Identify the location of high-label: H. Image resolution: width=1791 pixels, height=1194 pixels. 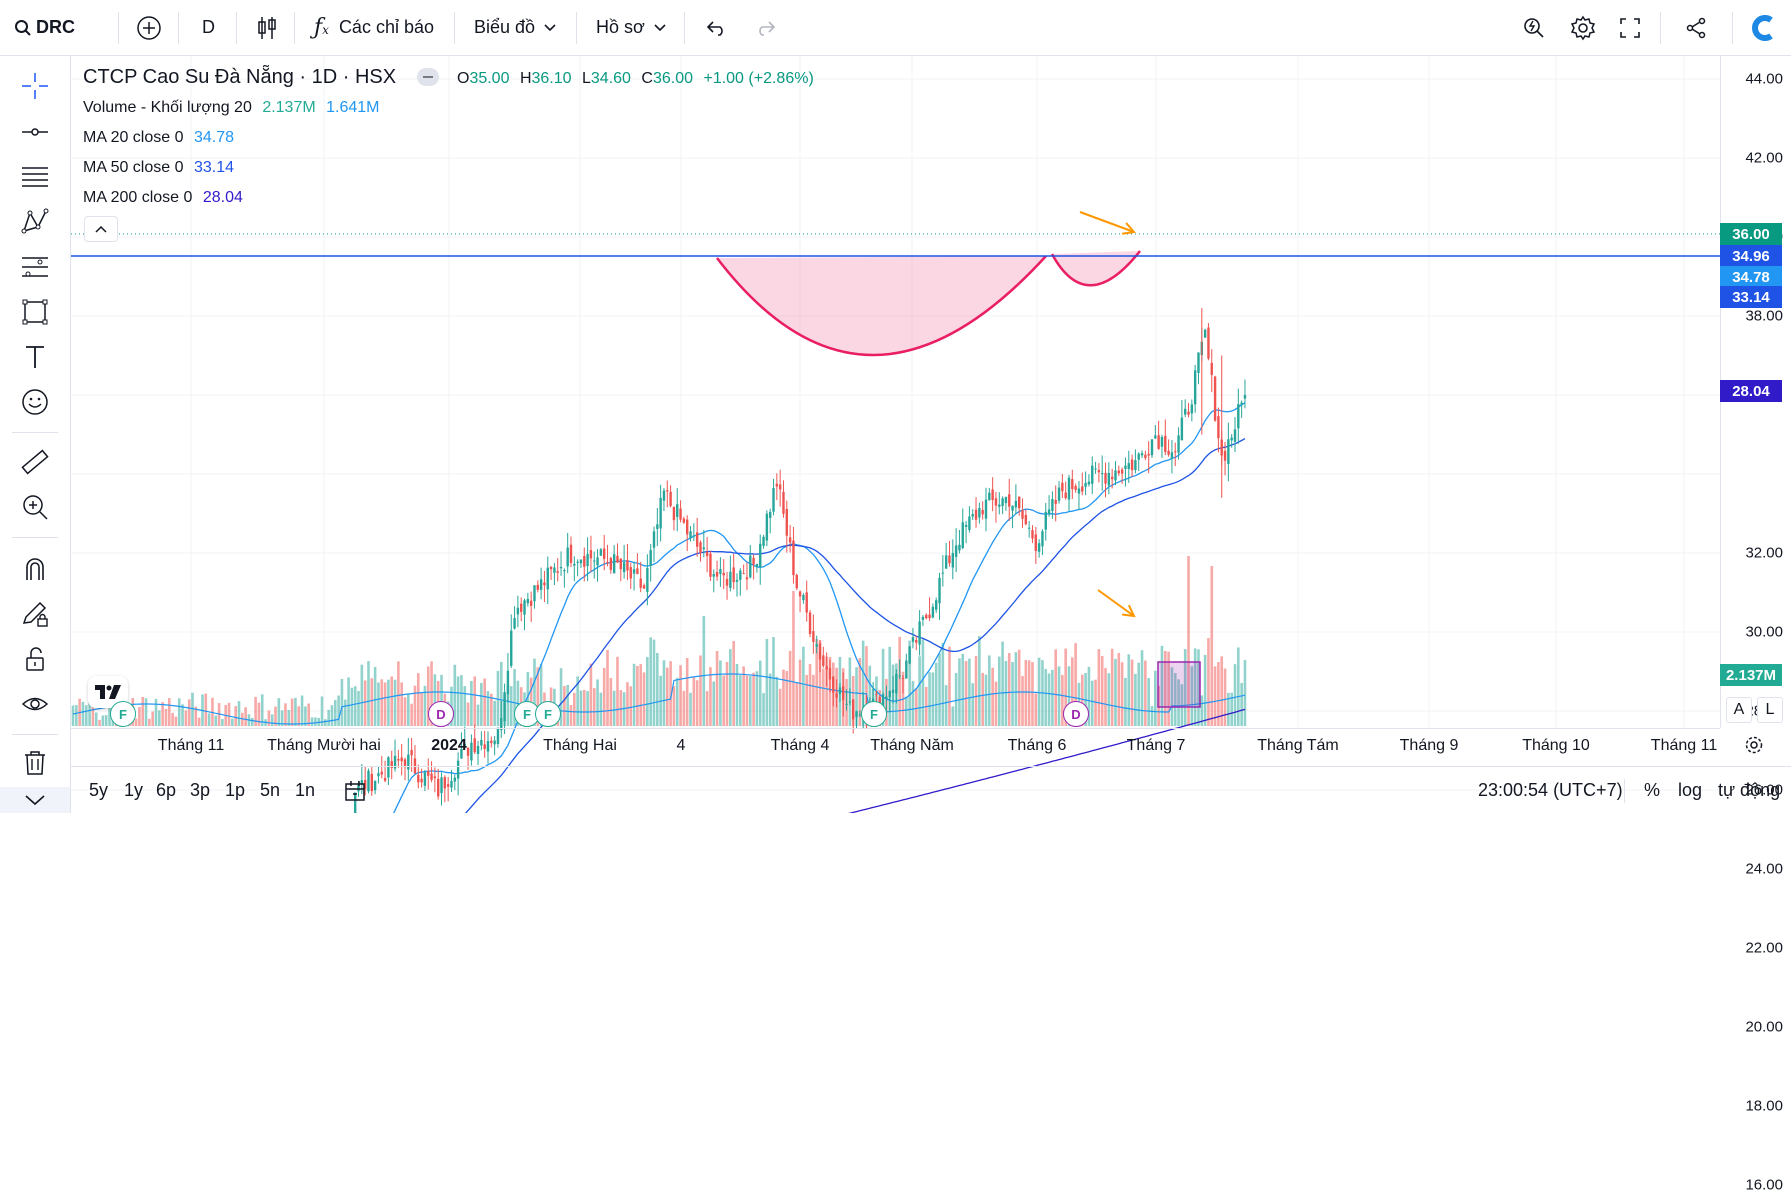
(525, 78).